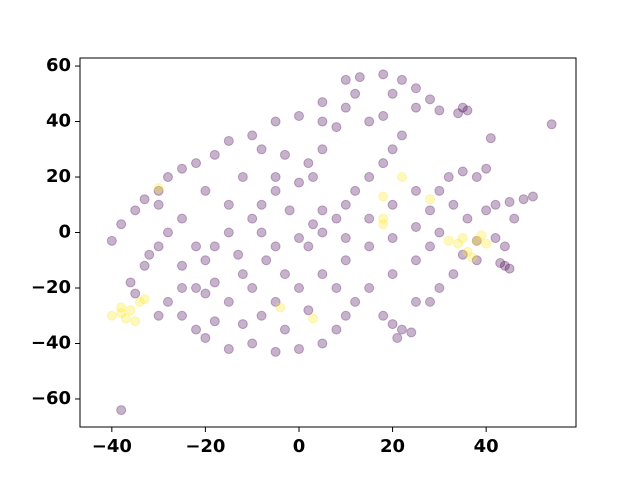 The width and height of the screenshot is (640, 484). I want to click on y-tick-label: 0, so click(64, 232).